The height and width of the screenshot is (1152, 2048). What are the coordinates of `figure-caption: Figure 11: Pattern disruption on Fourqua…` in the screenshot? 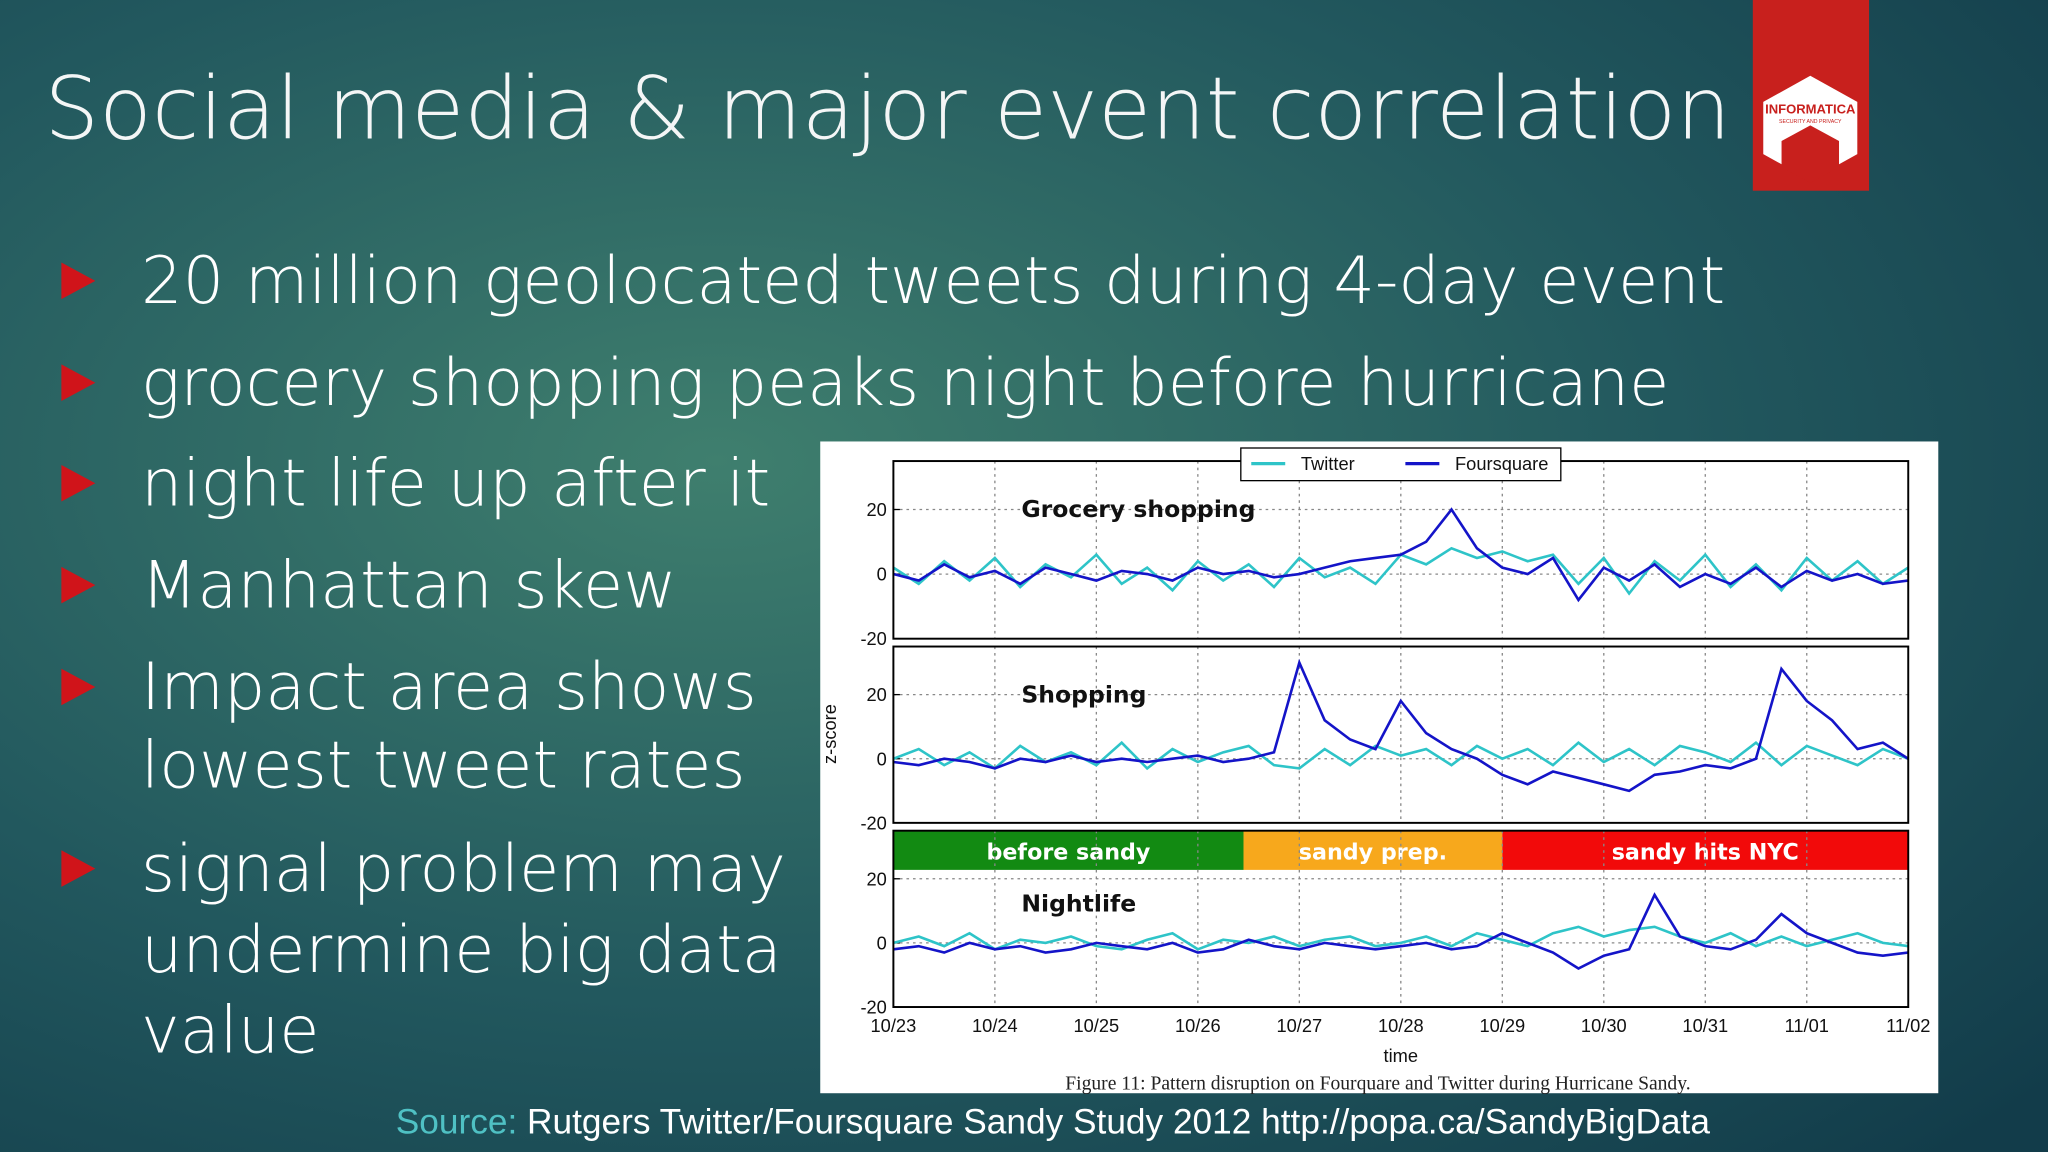 It's located at (1377, 1083).